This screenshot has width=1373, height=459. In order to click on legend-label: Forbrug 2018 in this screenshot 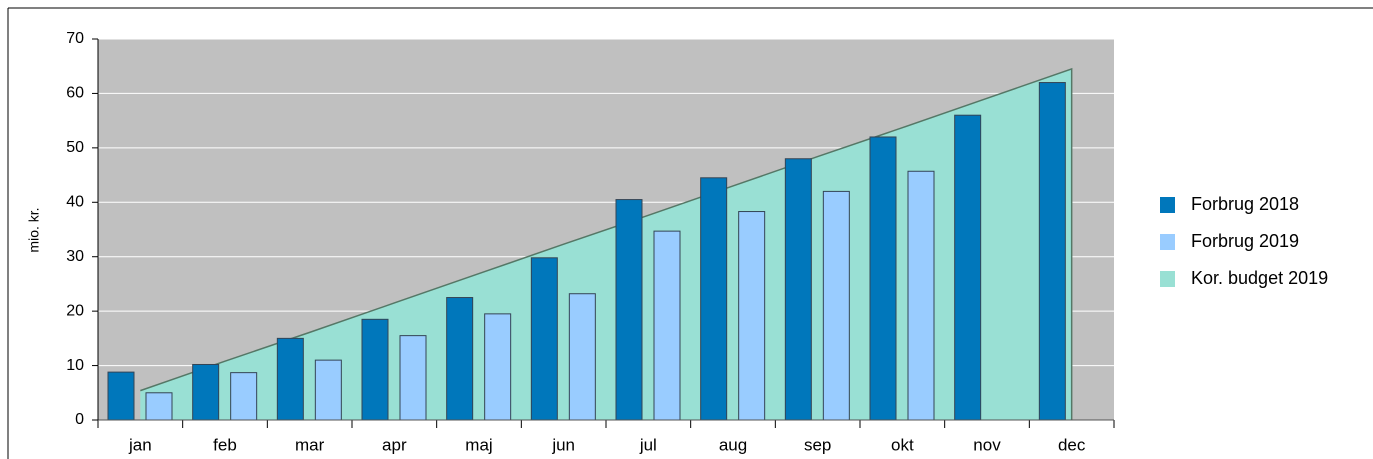, I will do `click(1245, 204)`.